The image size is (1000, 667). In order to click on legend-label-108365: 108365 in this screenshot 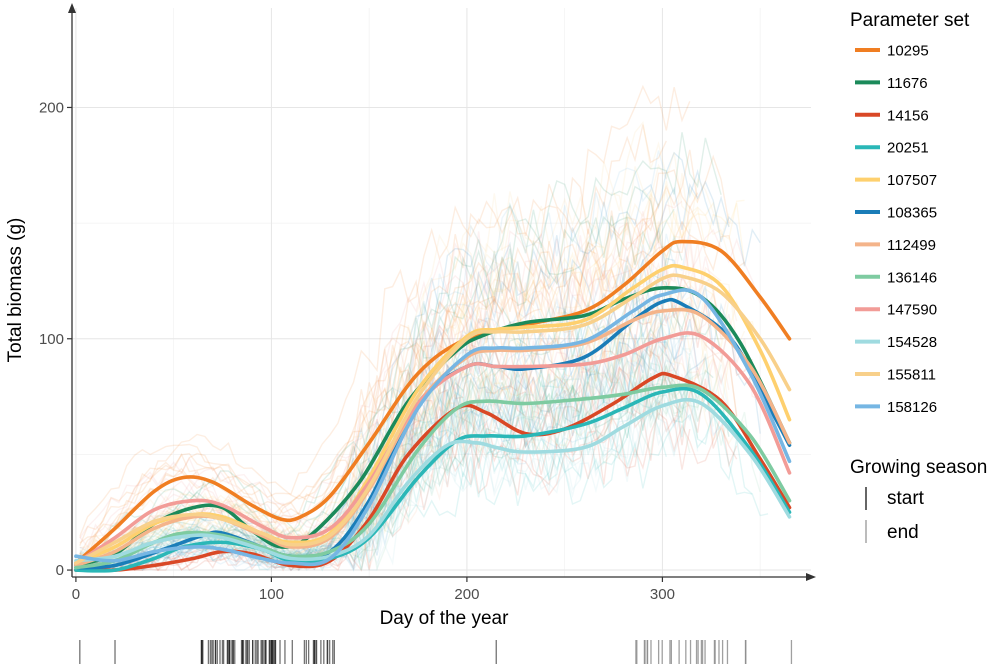, I will do `click(912, 213)`.